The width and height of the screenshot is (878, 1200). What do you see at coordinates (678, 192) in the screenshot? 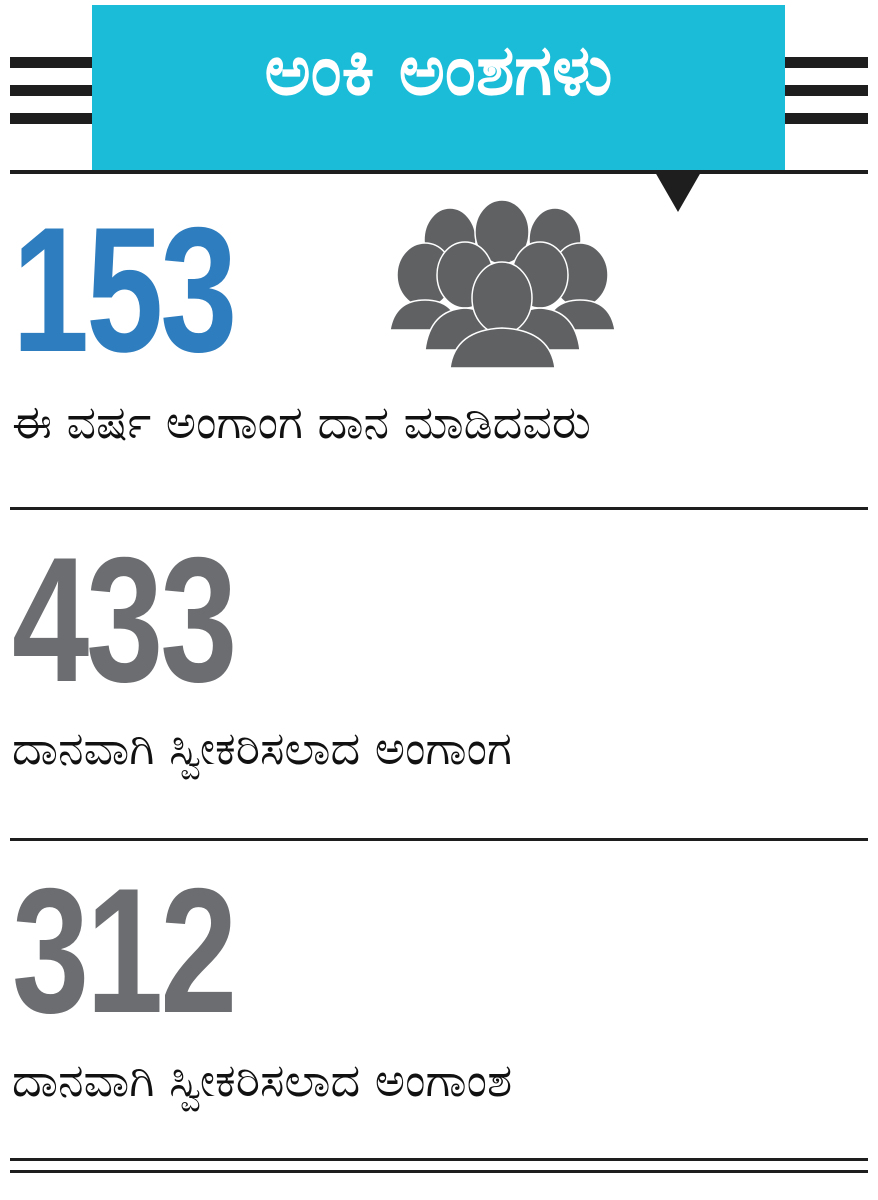
I see `pointer-triangle-icon` at bounding box center [678, 192].